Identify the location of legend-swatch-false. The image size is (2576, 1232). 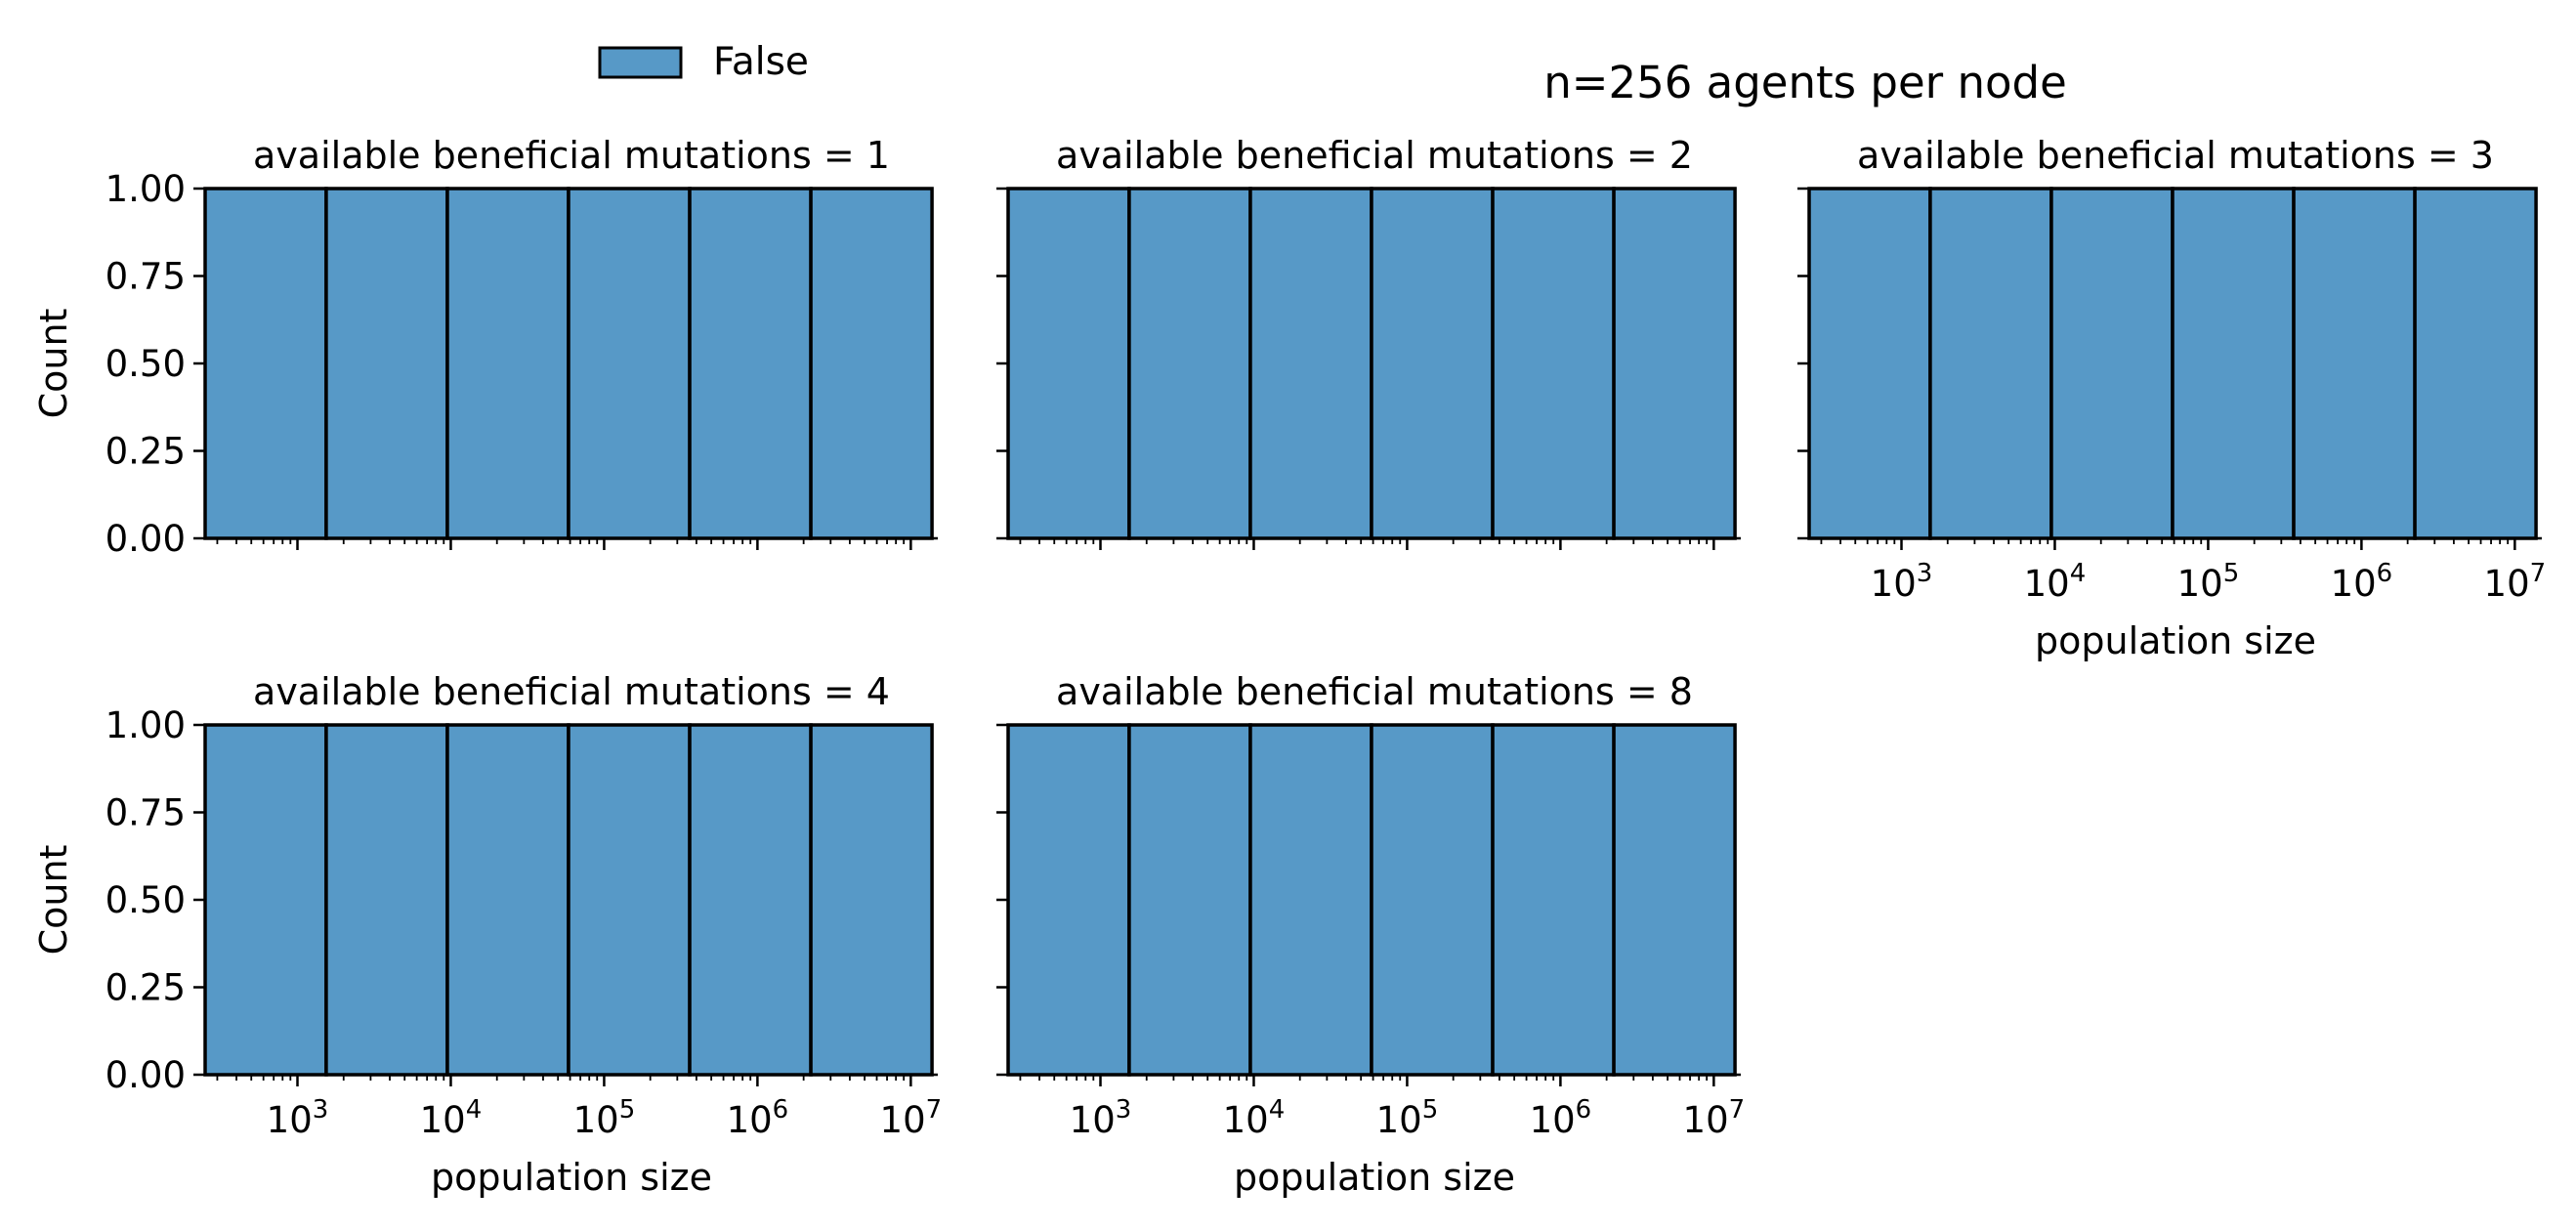
(640, 63).